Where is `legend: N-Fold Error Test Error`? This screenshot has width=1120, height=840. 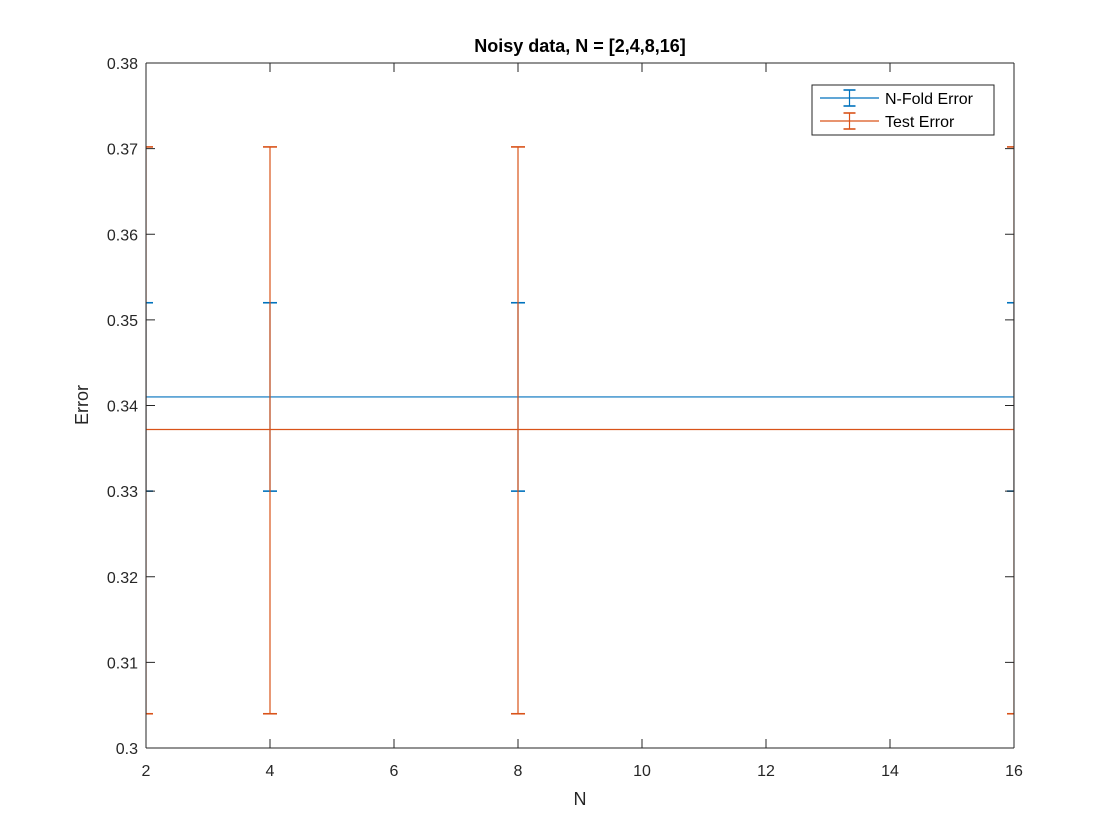
legend: N-Fold Error Test Error is located at coordinates (903, 110).